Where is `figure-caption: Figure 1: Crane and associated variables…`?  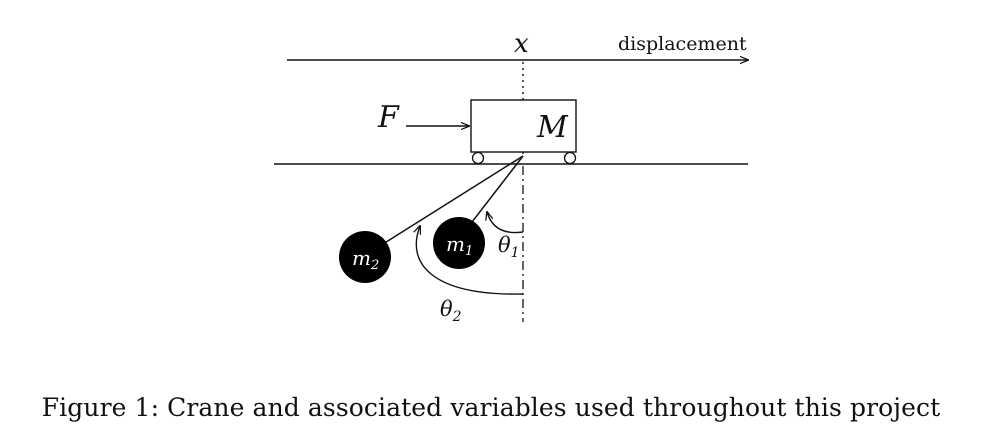 figure-caption: Figure 1: Crane and associated variables… is located at coordinates (491, 407).